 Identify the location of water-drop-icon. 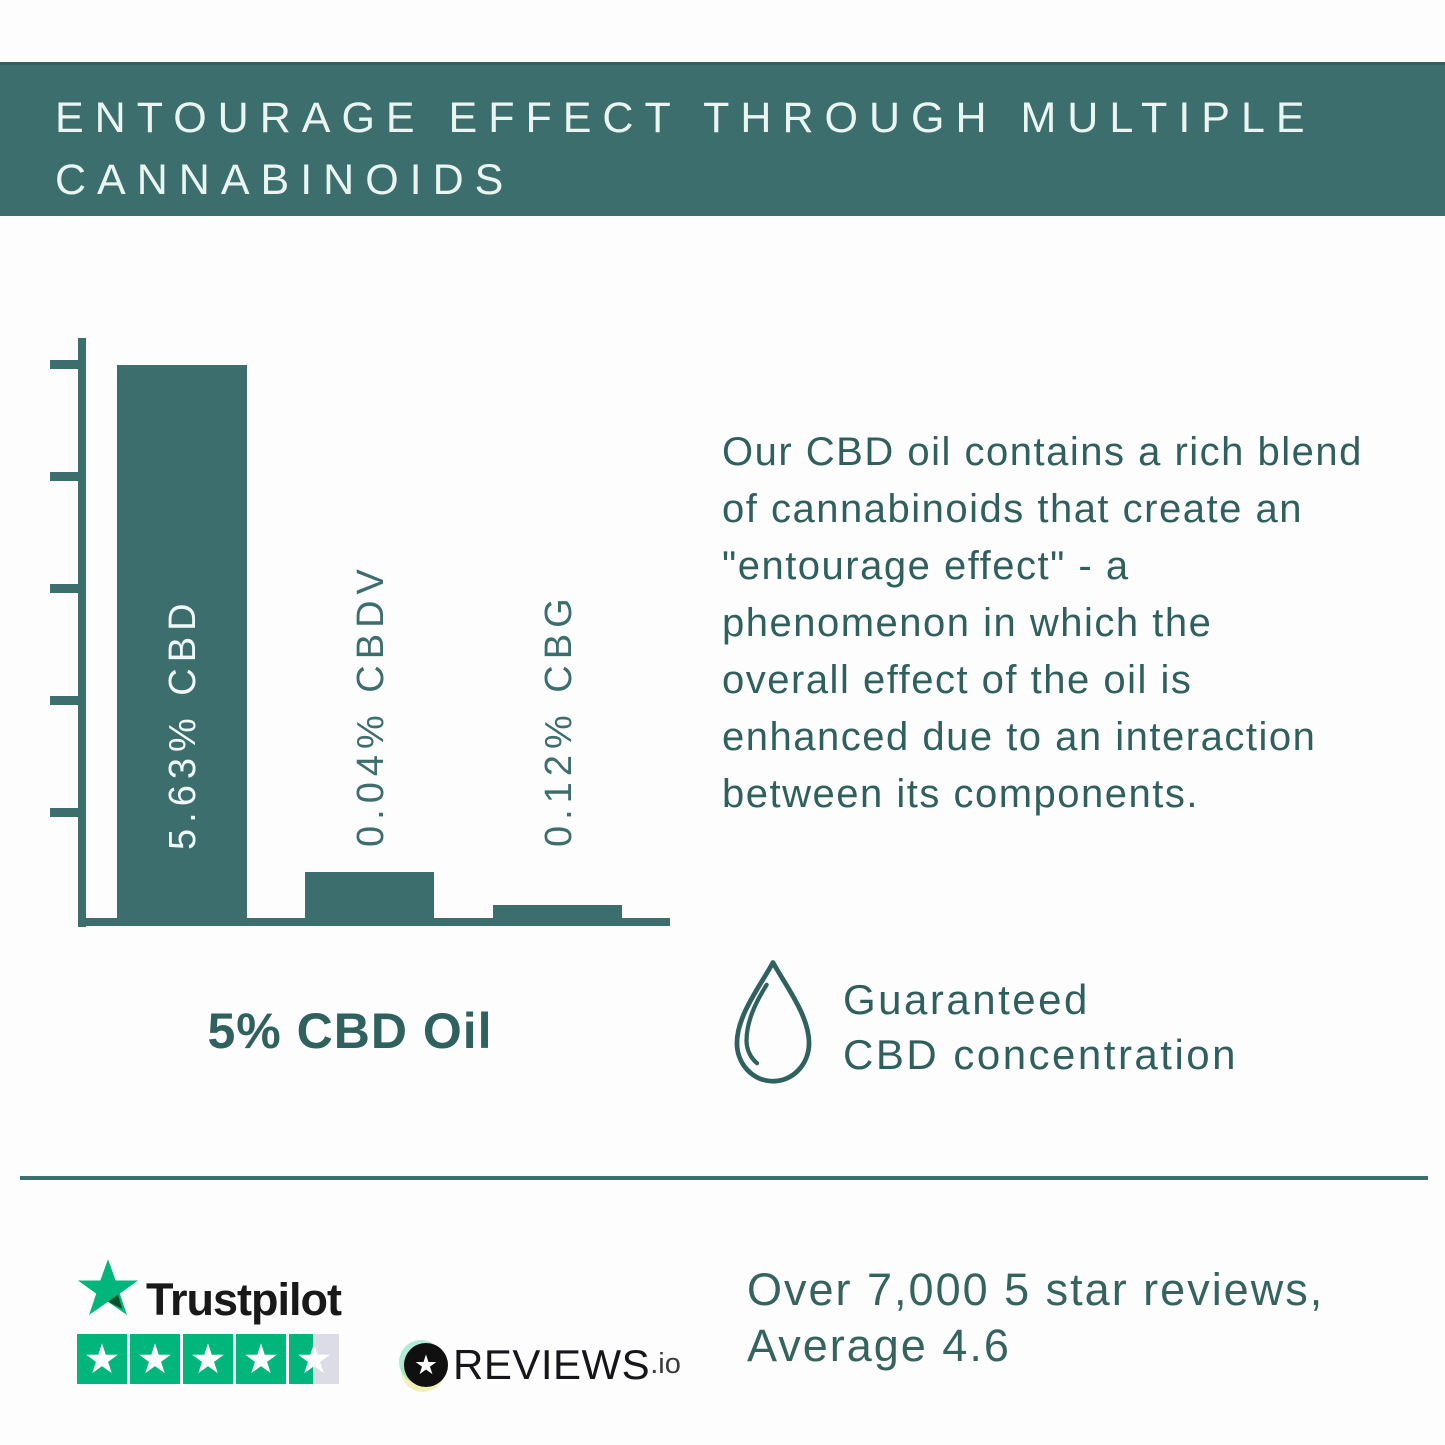
(773, 1022).